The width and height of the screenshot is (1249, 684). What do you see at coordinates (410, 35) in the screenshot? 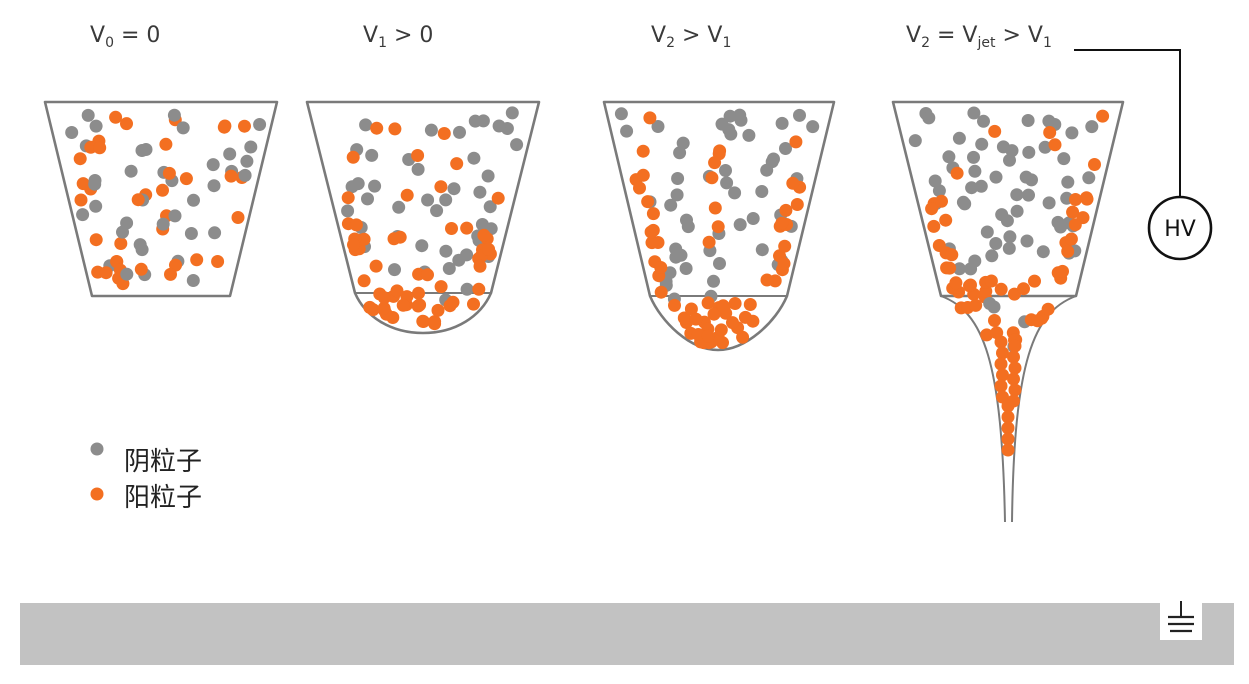
I see `label-relation: > 0` at bounding box center [410, 35].